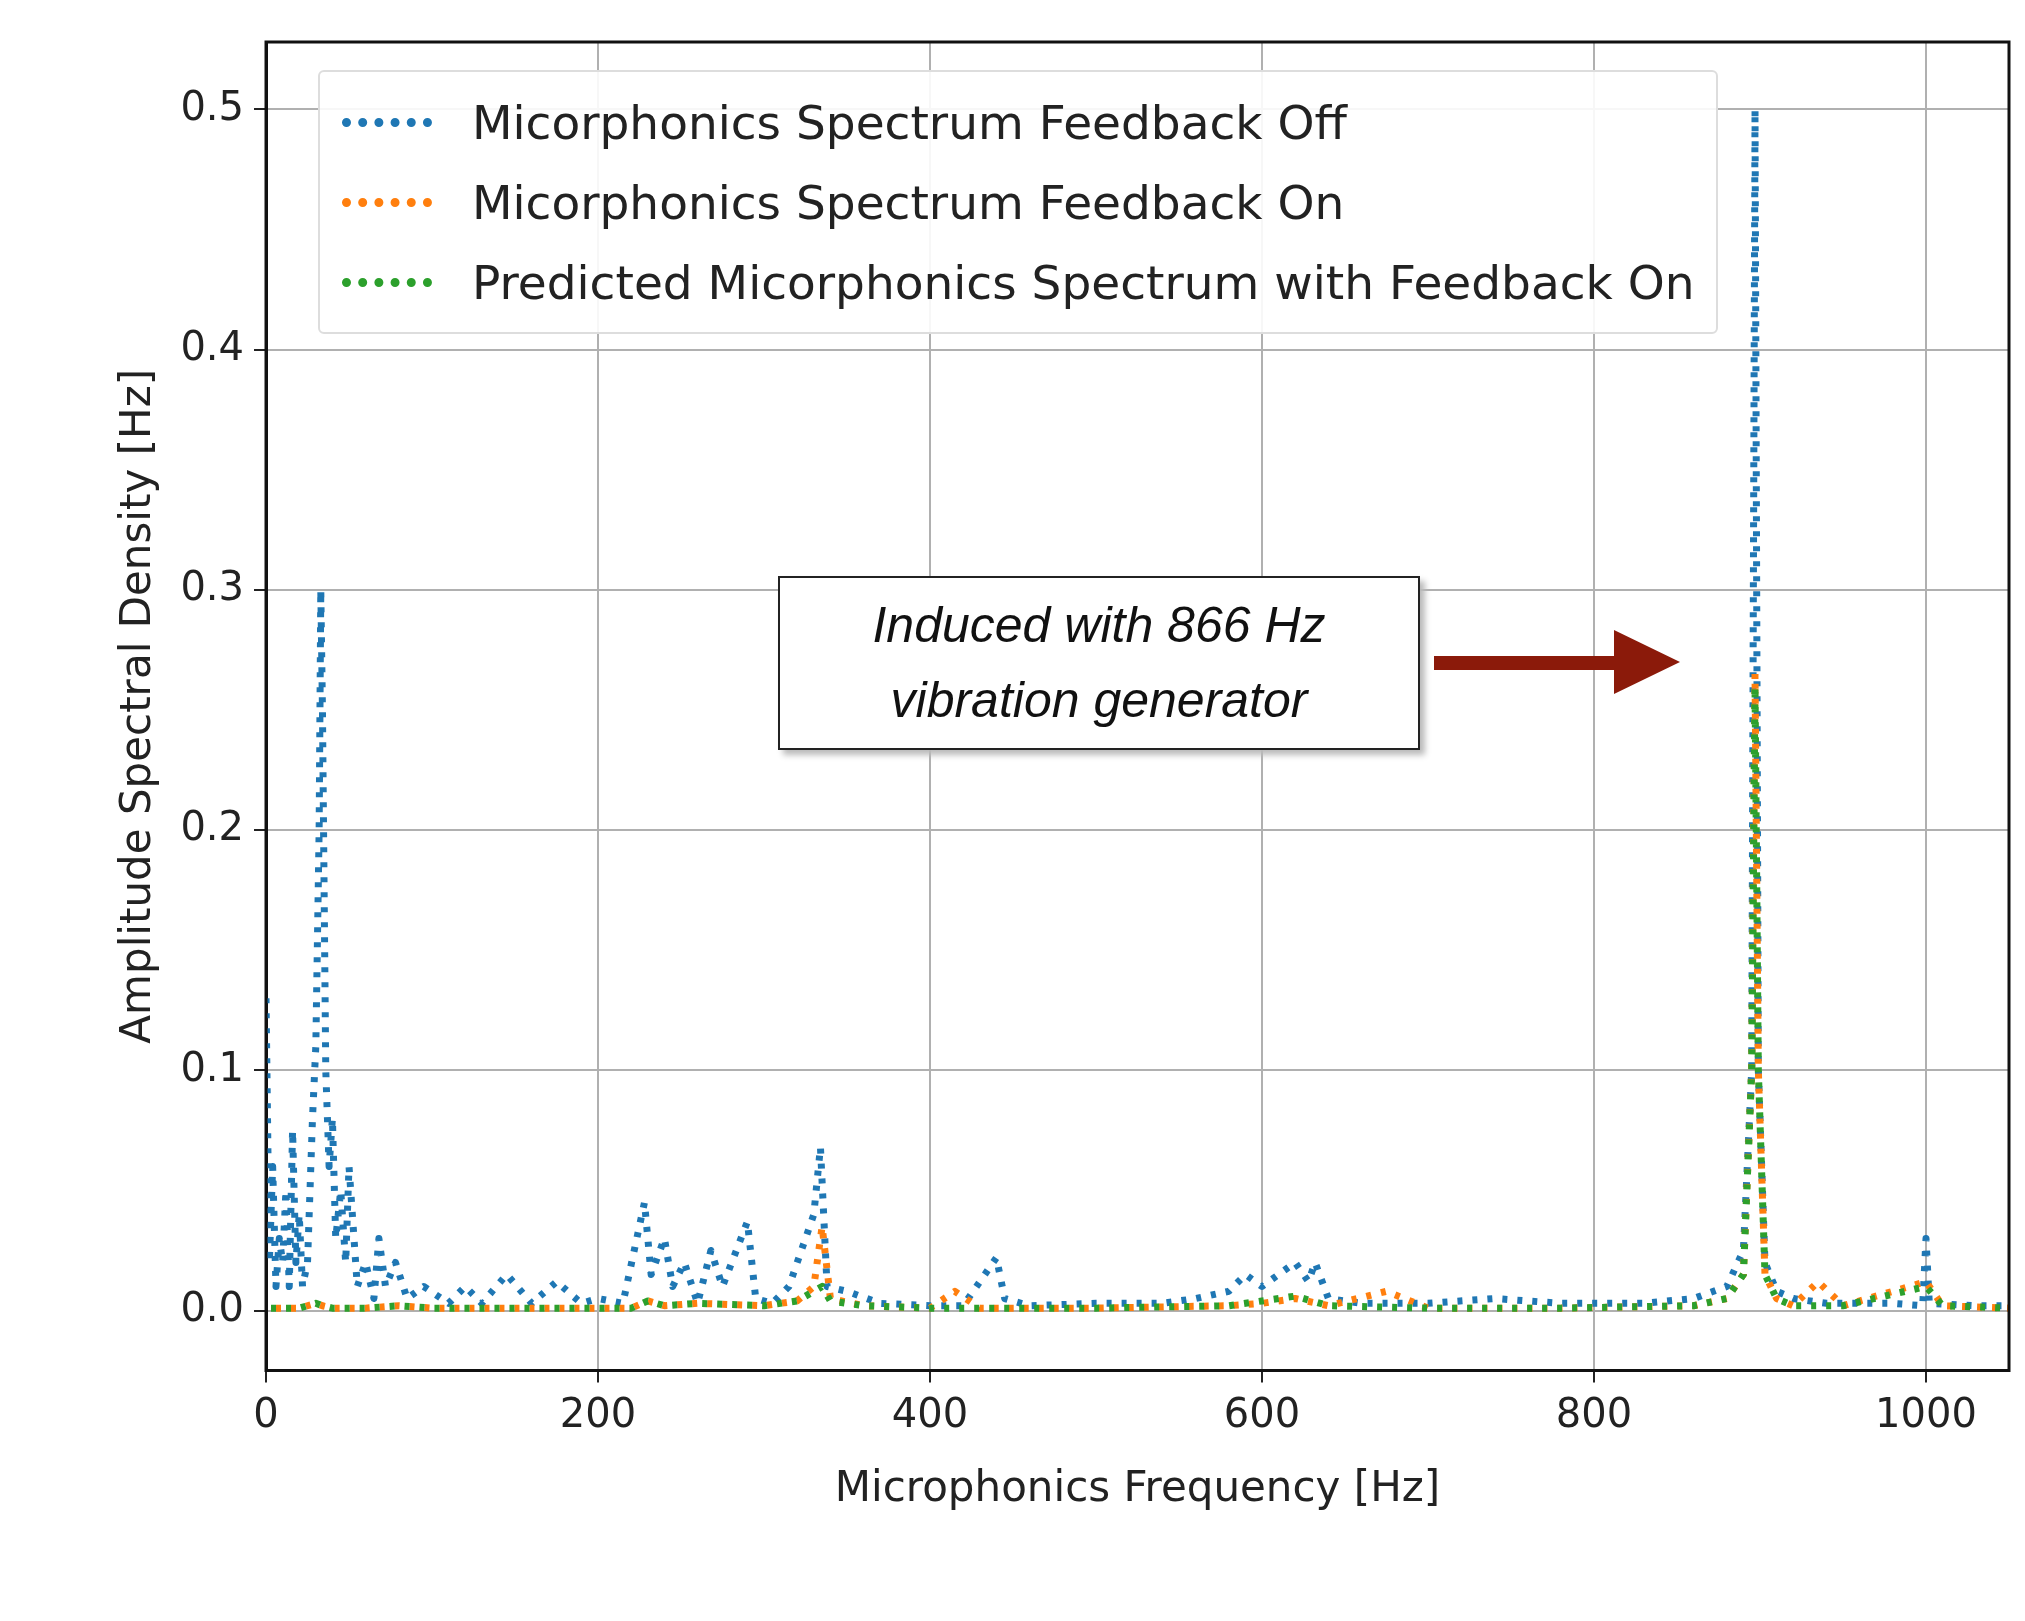  I want to click on x-tick-label: 1000, so click(1926, 1412).